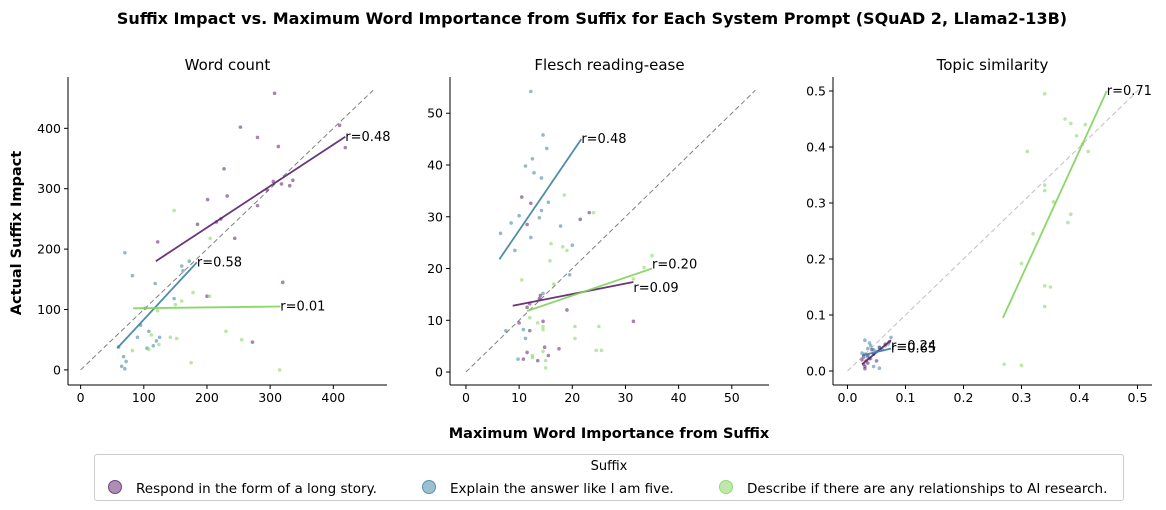 The width and height of the screenshot is (1166, 510). What do you see at coordinates (219, 262) in the screenshot?
I see `correlation-label: r=0.58` at bounding box center [219, 262].